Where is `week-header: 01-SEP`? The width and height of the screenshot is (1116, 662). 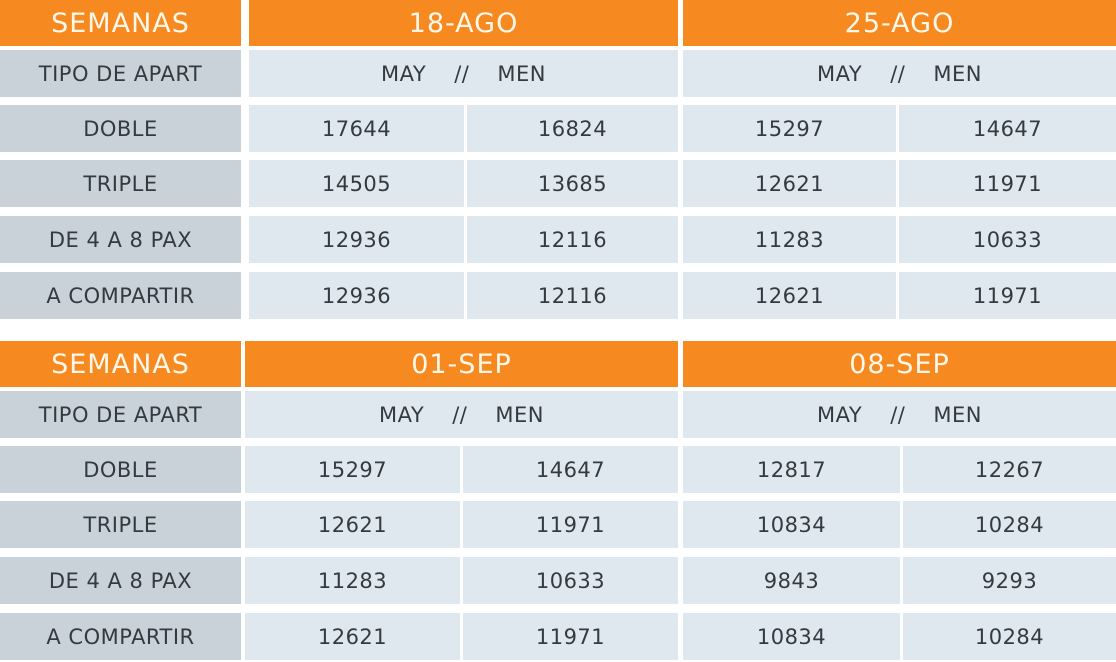 week-header: 01-SEP is located at coordinates (461, 364).